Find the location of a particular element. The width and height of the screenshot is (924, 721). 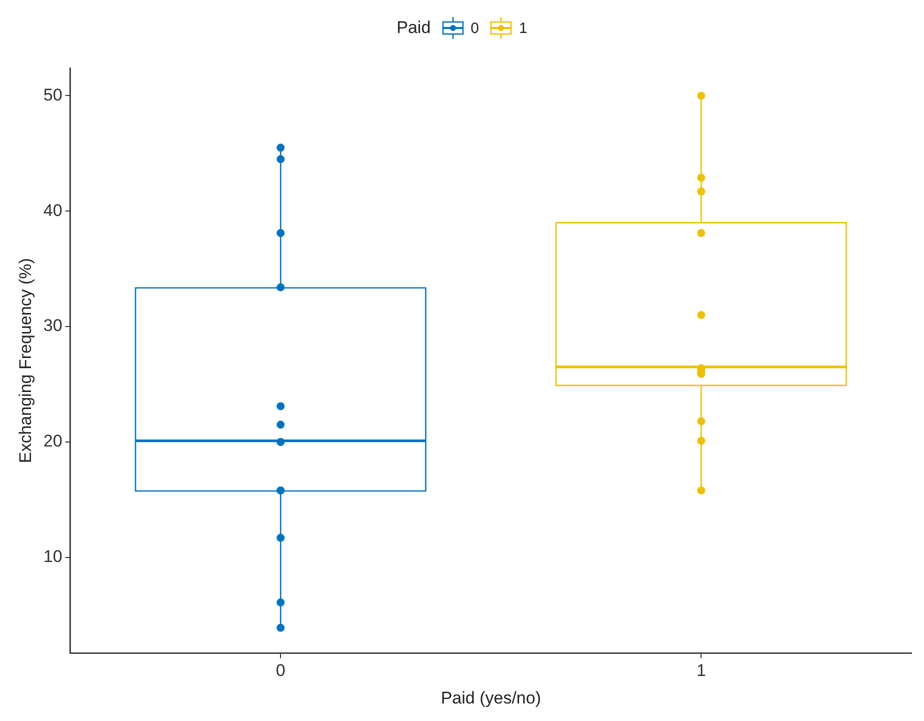

legend-label: 0 is located at coordinates (475, 28).